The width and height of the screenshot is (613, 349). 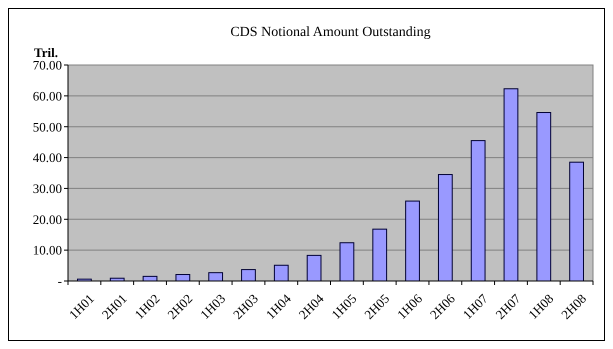 What do you see at coordinates (47, 219) in the screenshot?
I see `y-tick-label: 20.00` at bounding box center [47, 219].